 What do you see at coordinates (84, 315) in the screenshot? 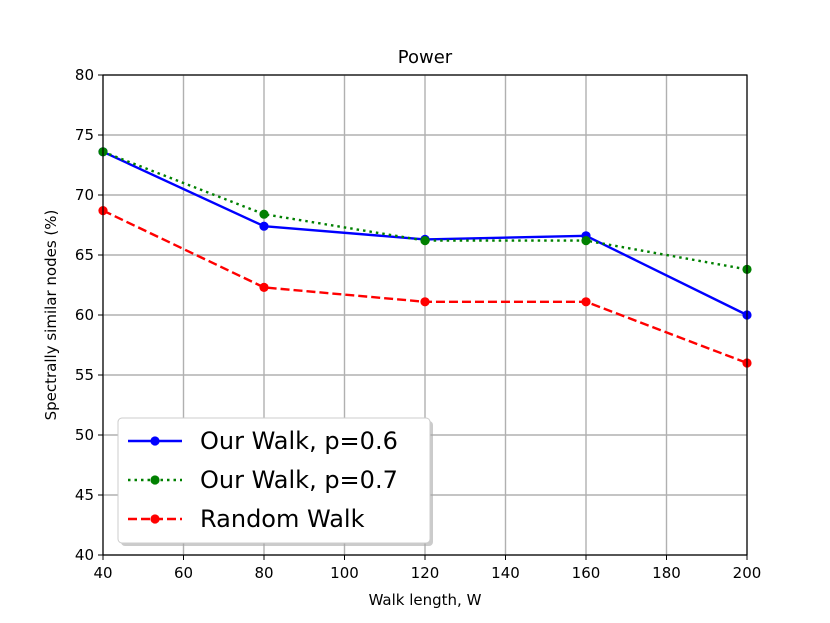
I see `y-tick-label: 60` at bounding box center [84, 315].